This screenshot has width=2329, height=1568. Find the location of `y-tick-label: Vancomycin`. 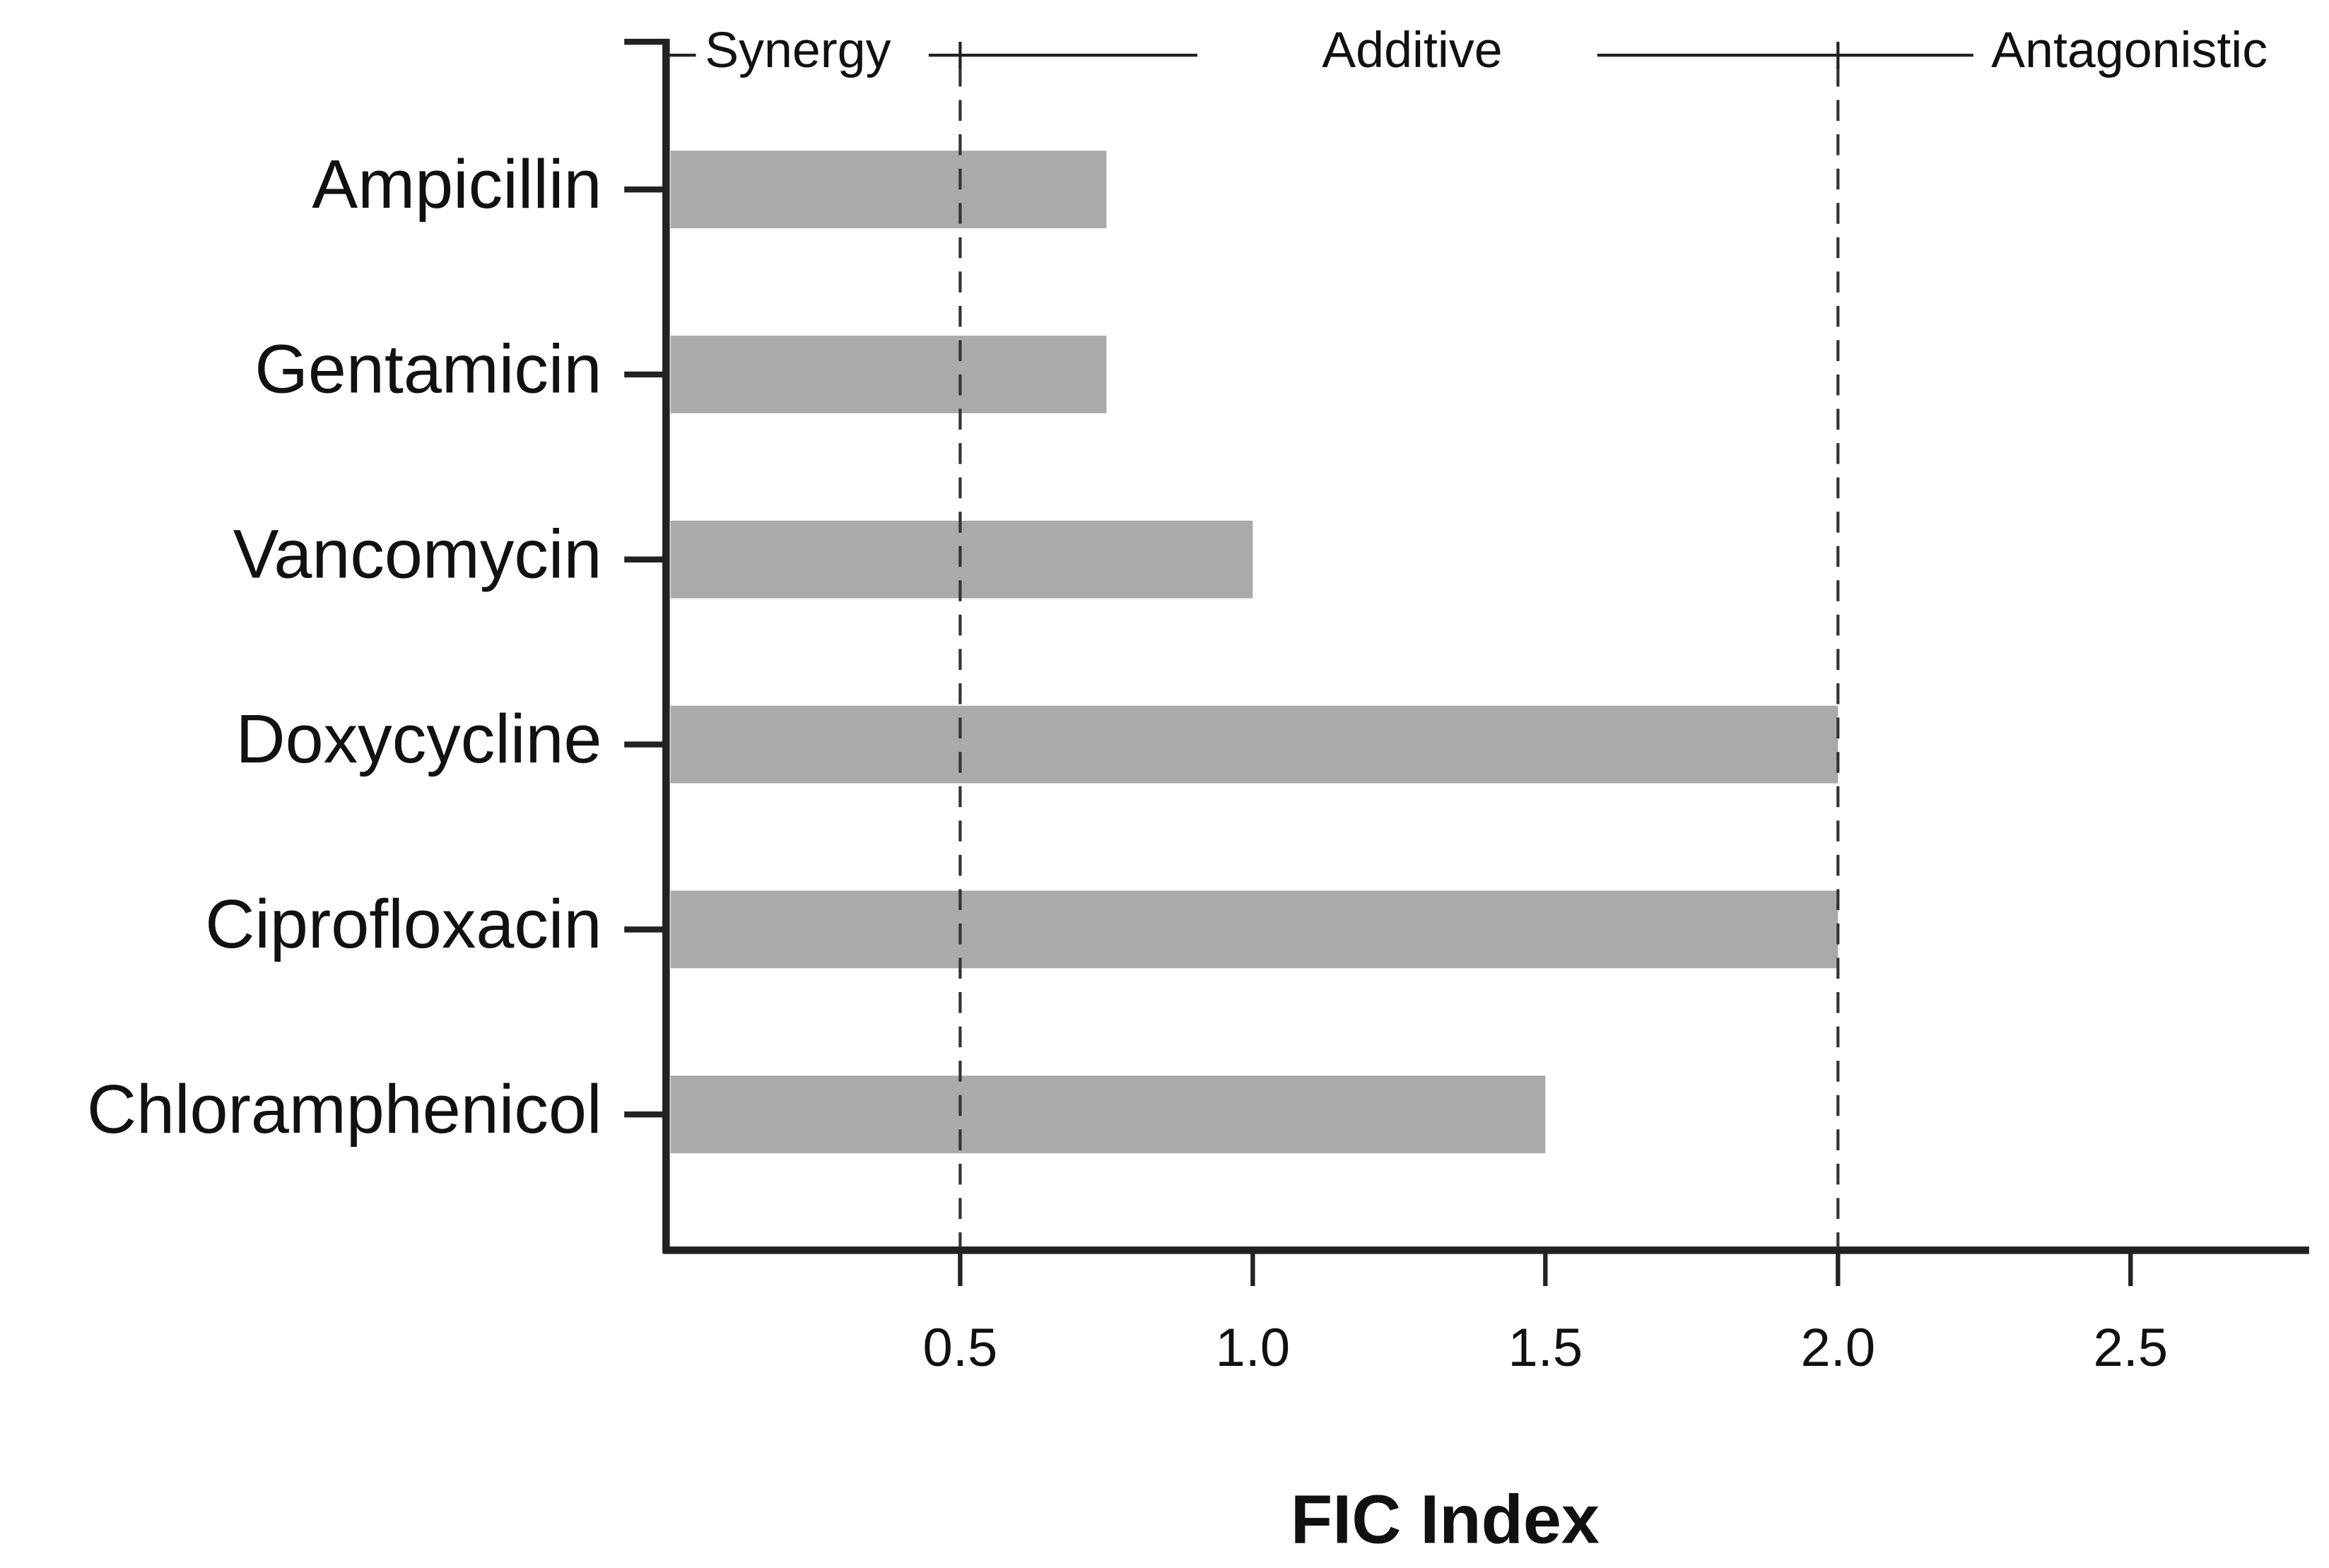

y-tick-label: Vancomycin is located at coordinates (417, 553).